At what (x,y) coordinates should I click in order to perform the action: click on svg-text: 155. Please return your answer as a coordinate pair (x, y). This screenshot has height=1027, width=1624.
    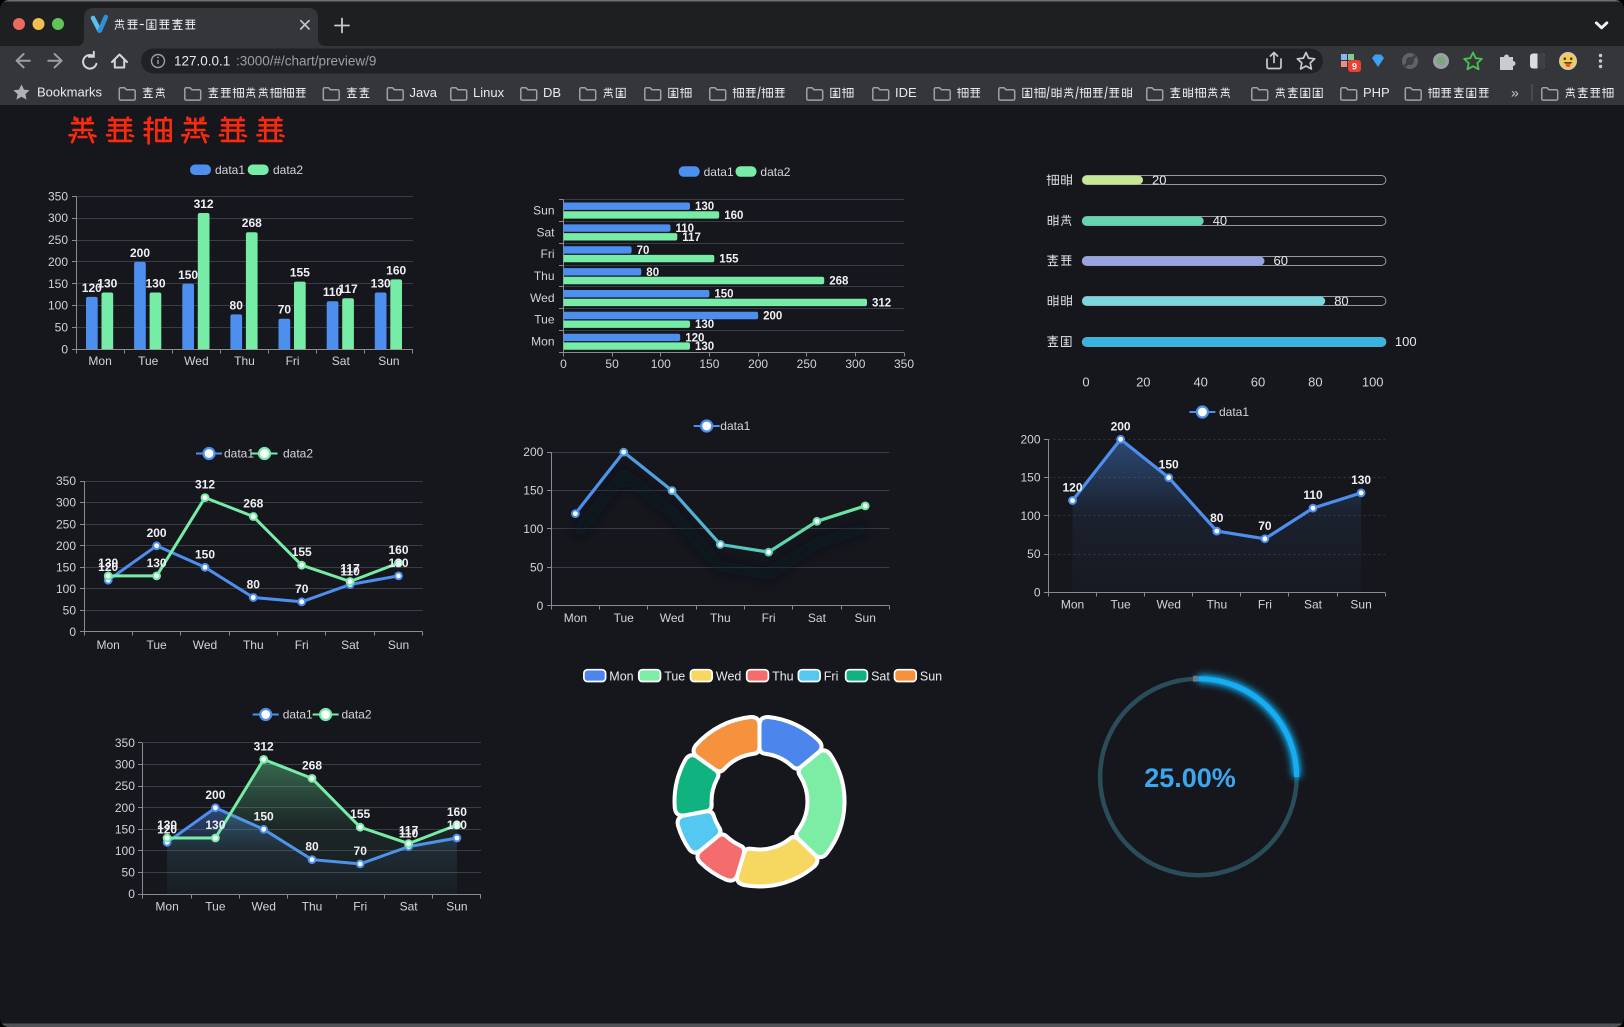
    Looking at the image, I should click on (302, 552).